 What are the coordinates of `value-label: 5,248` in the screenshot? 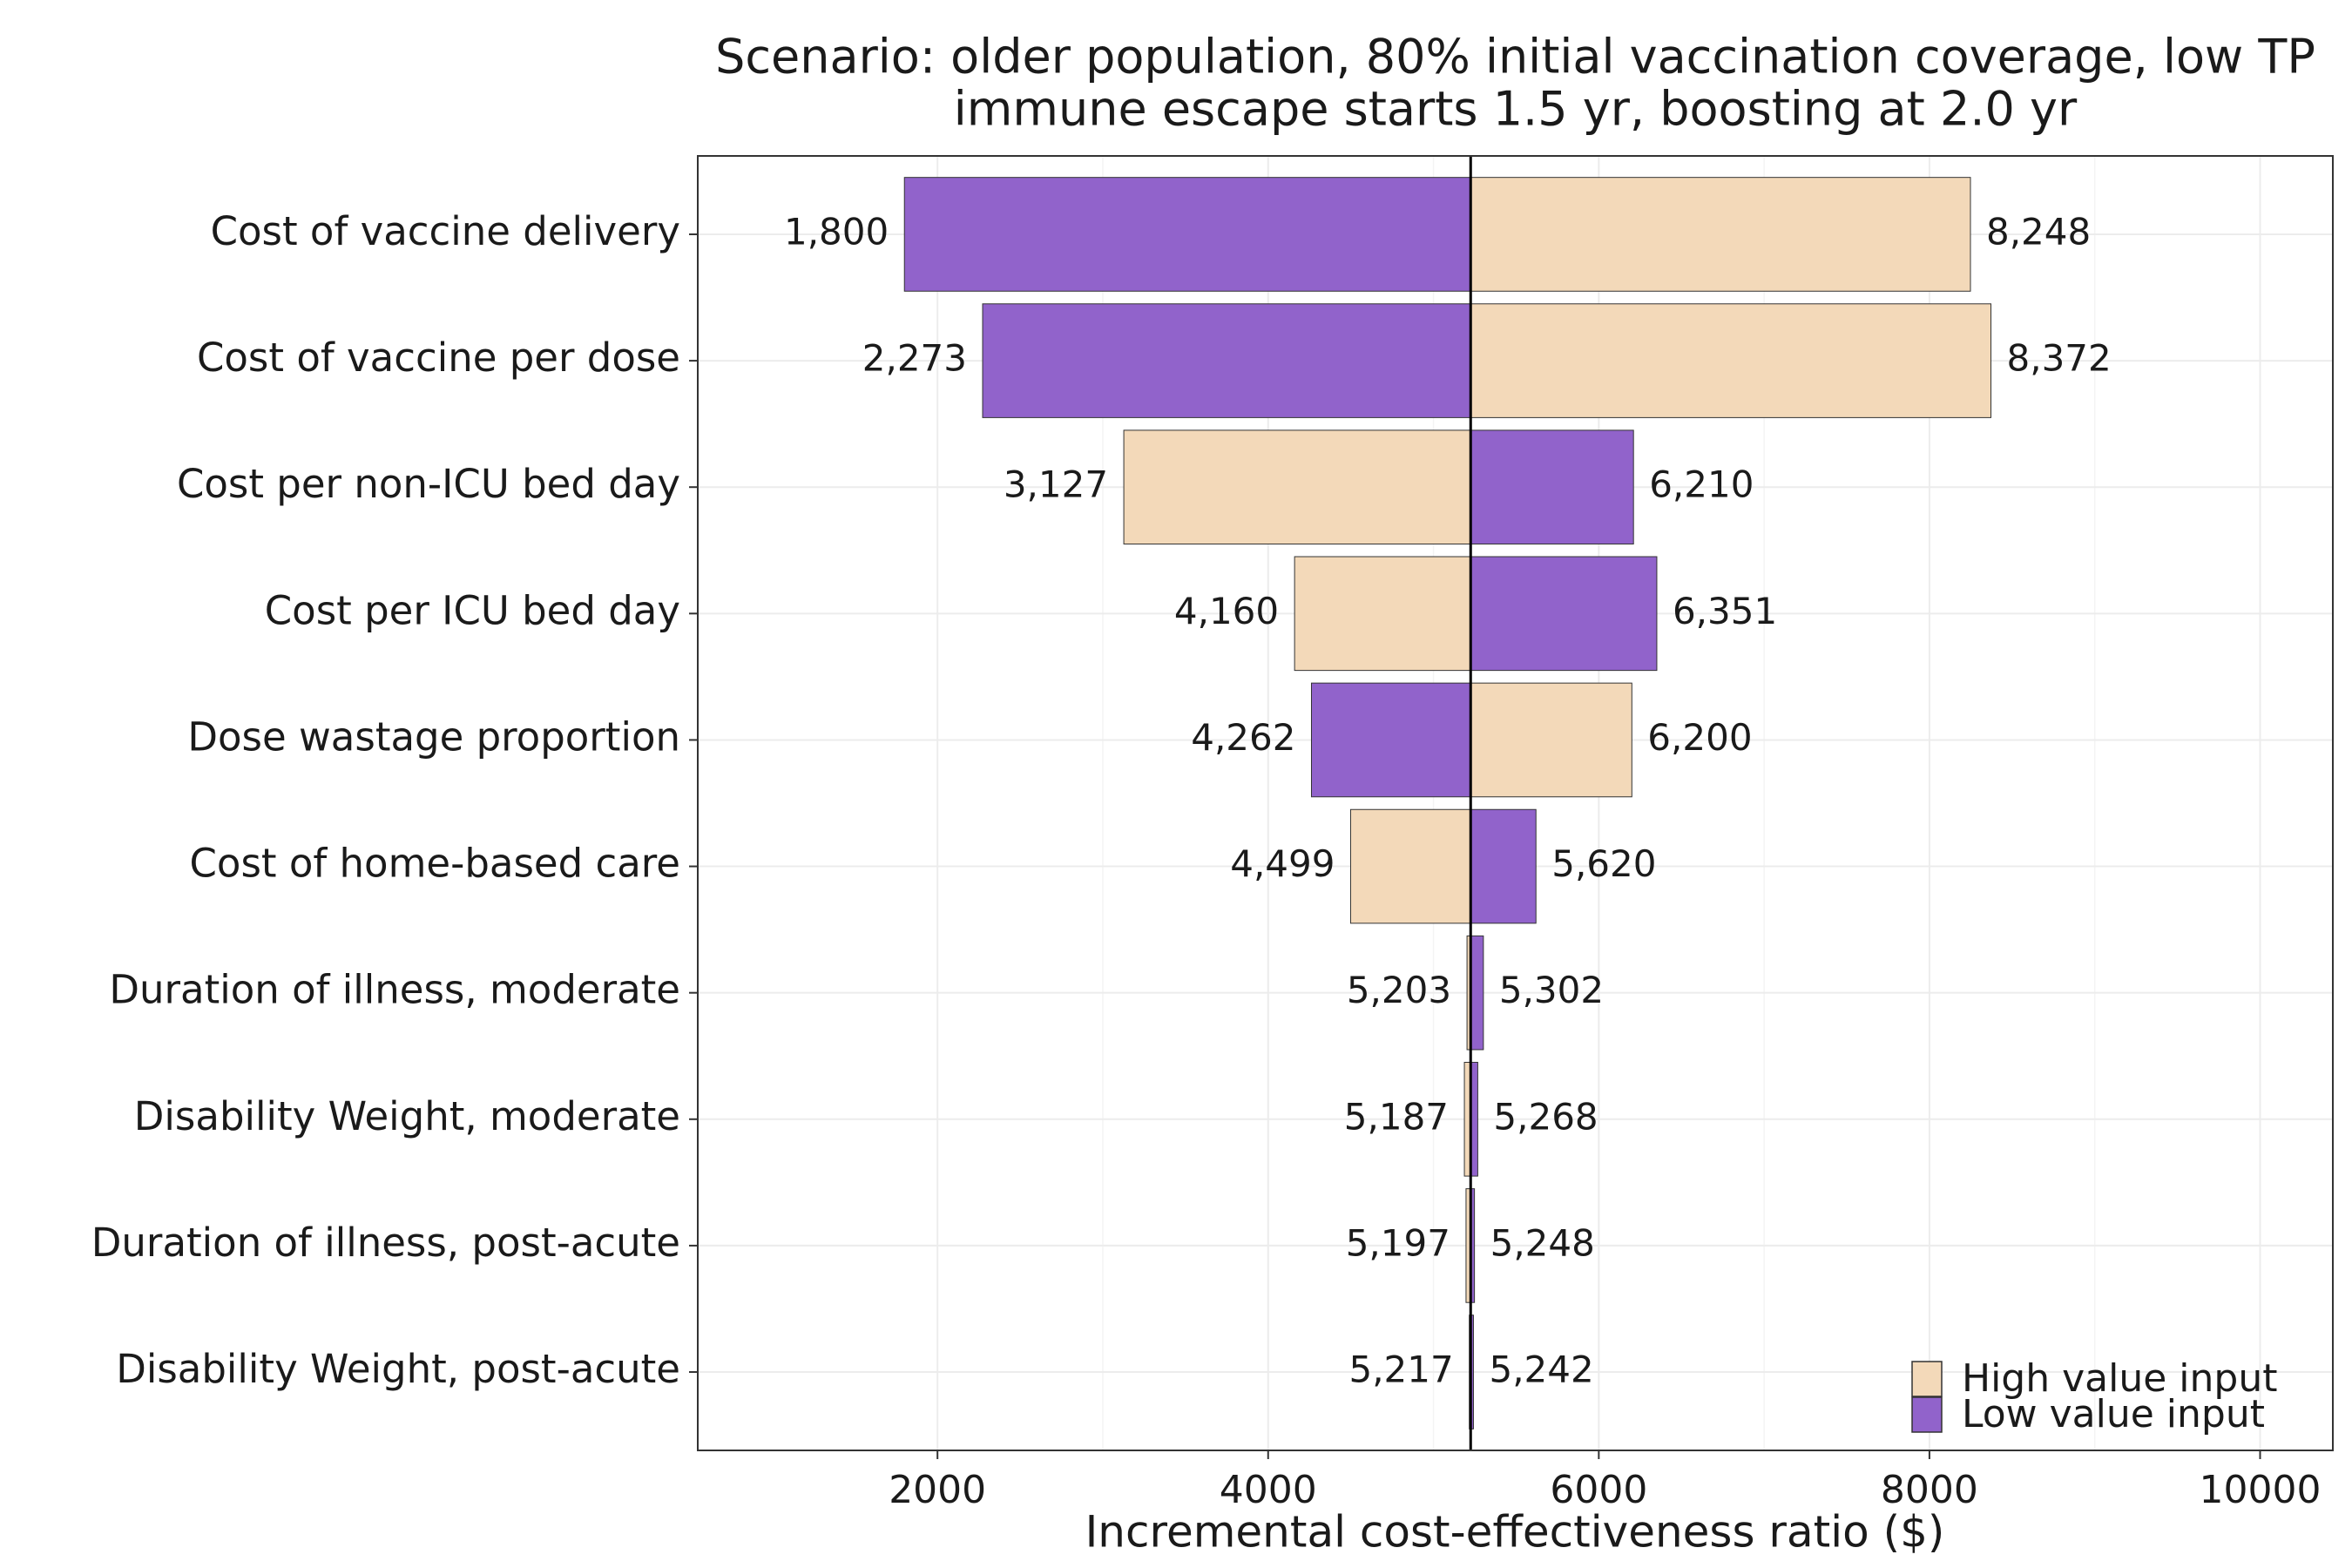 It's located at (1542, 1242).